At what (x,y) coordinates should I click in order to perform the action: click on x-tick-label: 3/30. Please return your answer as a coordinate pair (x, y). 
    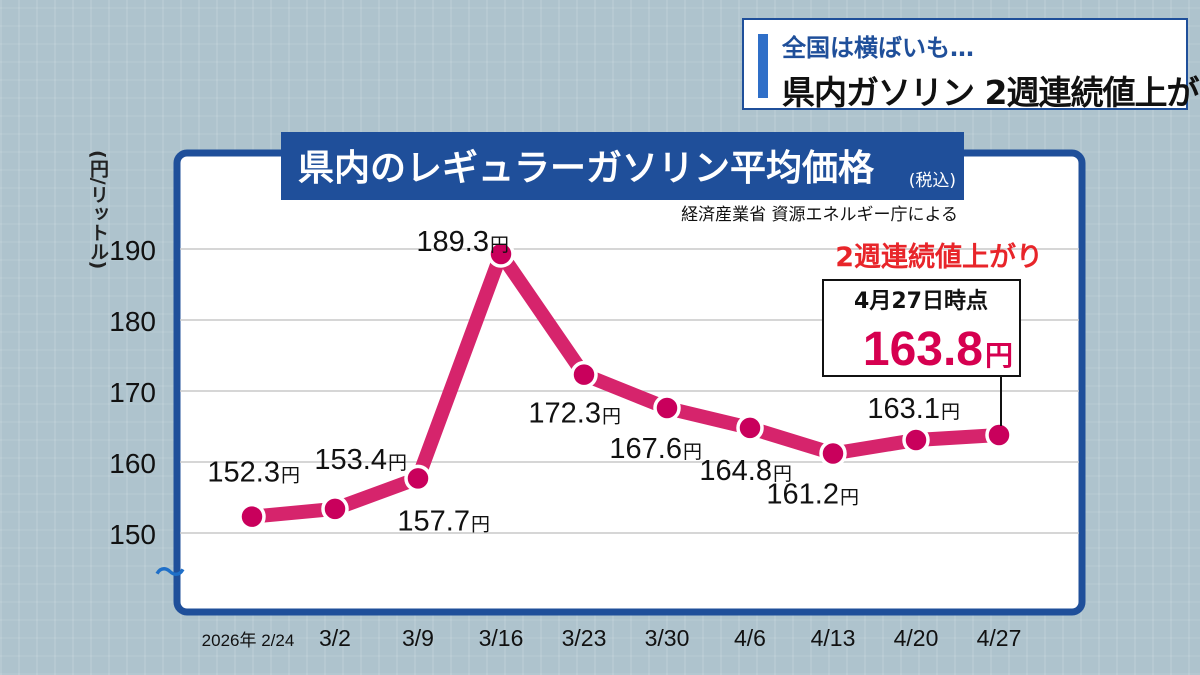
    Looking at the image, I should click on (667, 638).